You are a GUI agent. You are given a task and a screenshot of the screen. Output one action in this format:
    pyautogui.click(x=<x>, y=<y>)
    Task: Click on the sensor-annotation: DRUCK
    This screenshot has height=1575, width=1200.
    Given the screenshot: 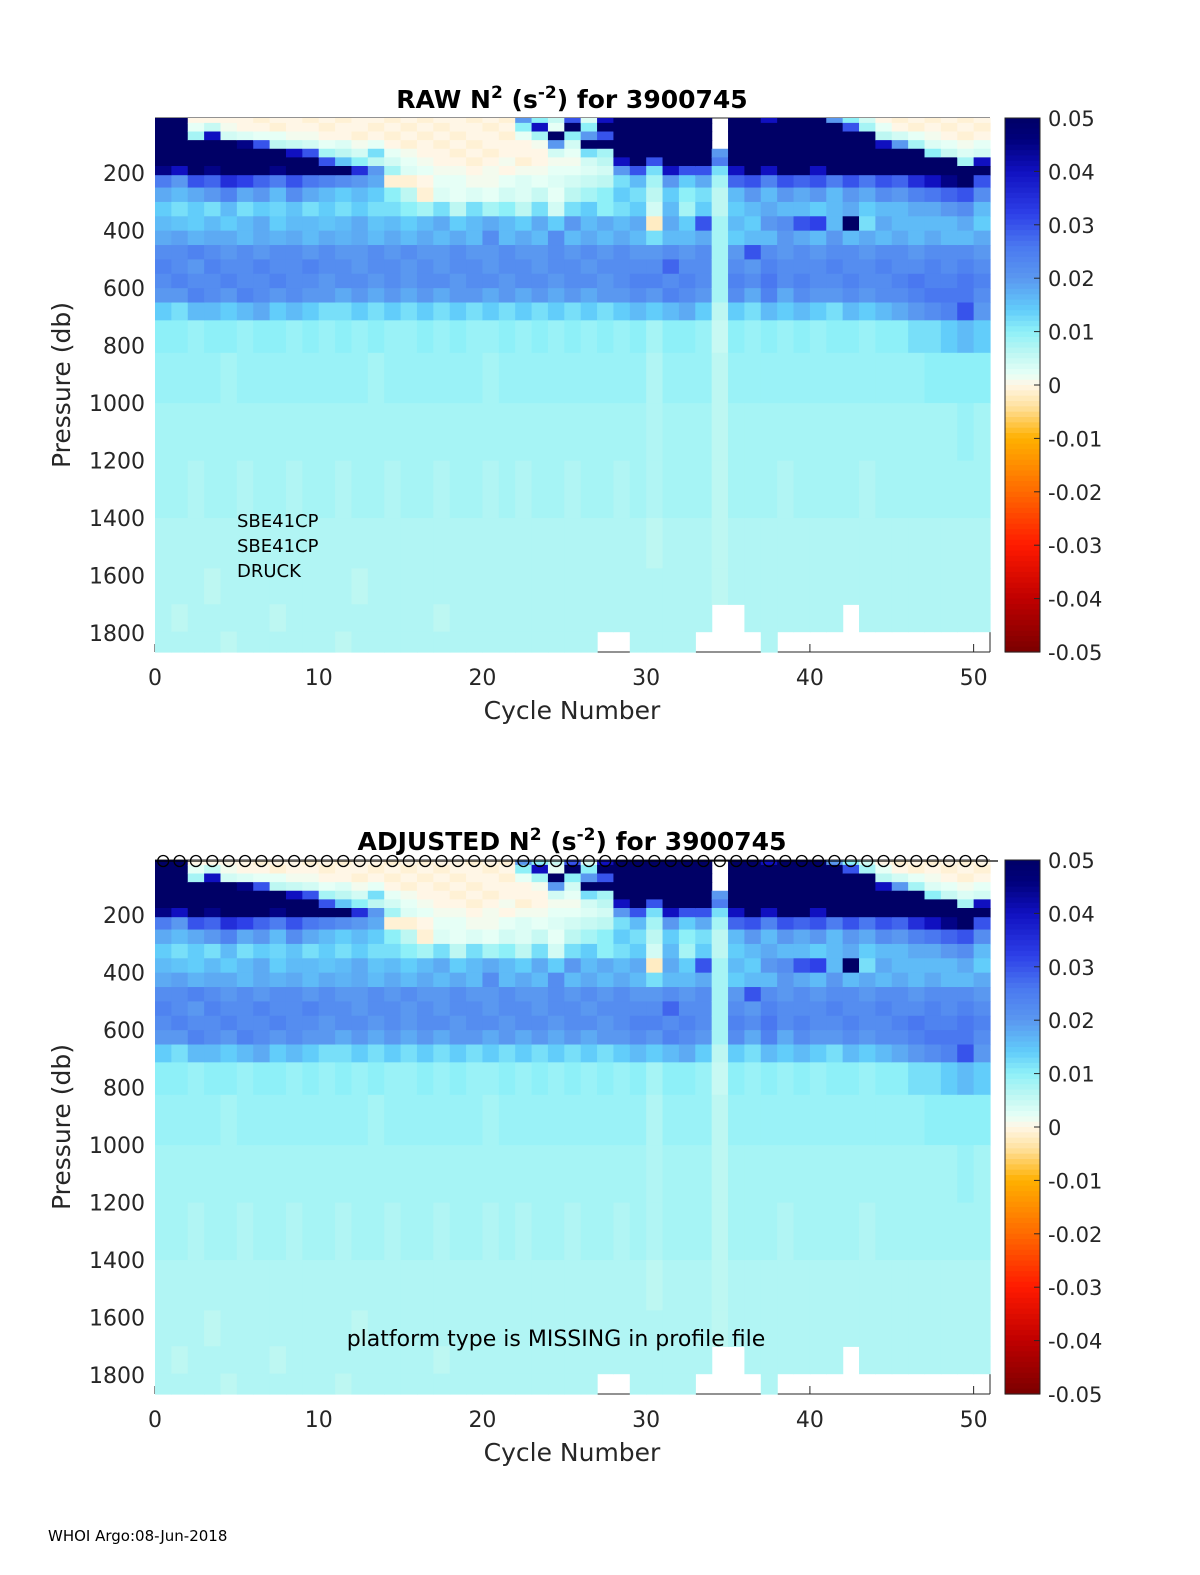 What is the action you would take?
    pyautogui.click(x=269, y=571)
    